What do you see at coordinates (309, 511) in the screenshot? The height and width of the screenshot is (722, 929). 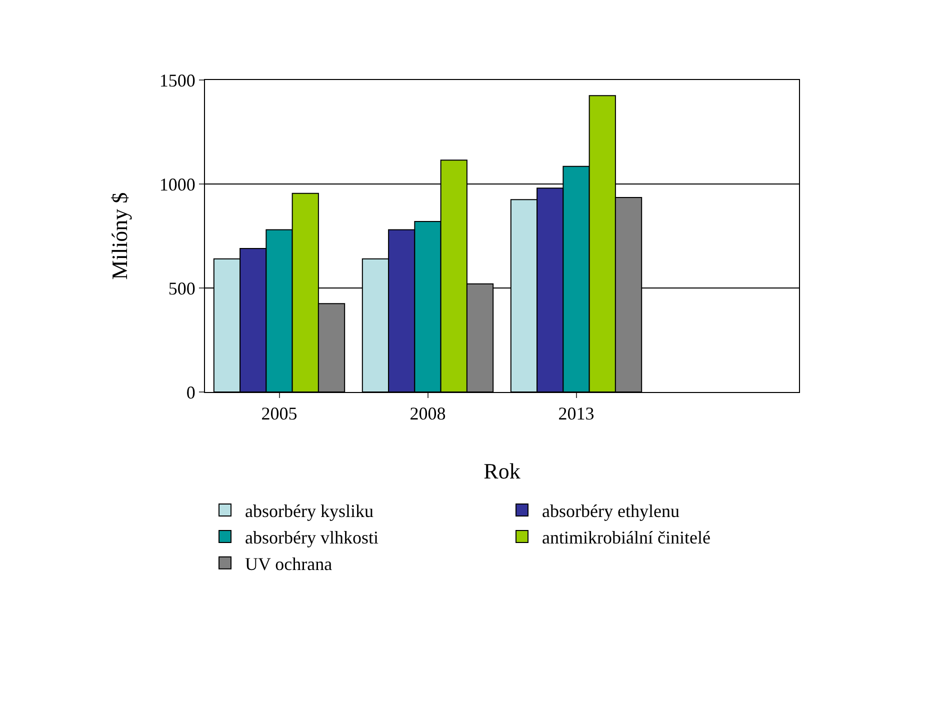 I see `legend-label: absorbéry kysliku` at bounding box center [309, 511].